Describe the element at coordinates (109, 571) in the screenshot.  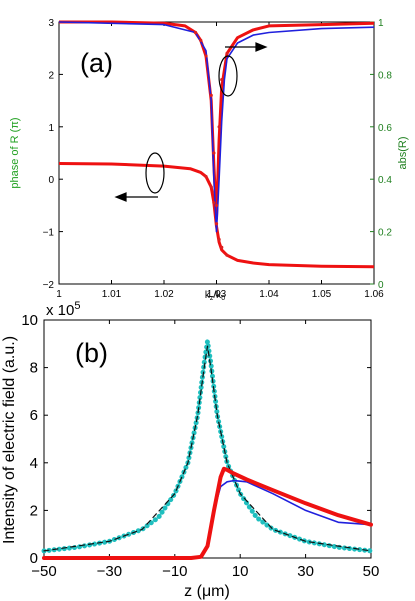
I see `panel-b-xtick-label: −30` at that location.